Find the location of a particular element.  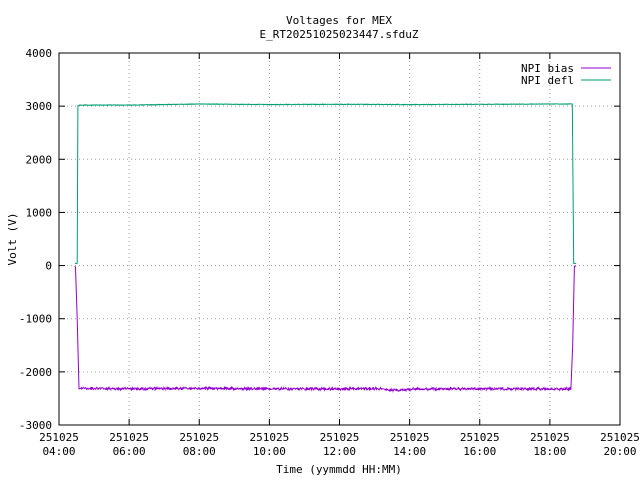

y-tick-label: 2000 is located at coordinates (39, 159).